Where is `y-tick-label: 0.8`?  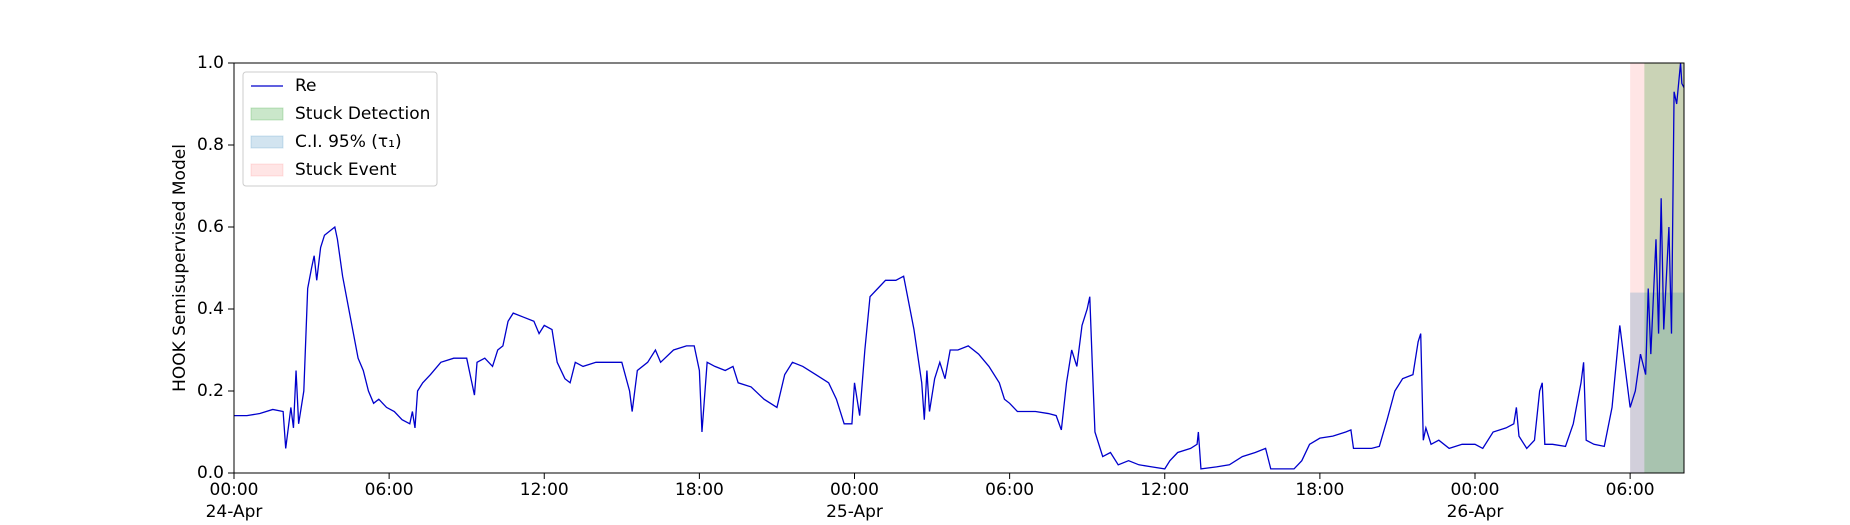 y-tick-label: 0.8 is located at coordinates (210, 145).